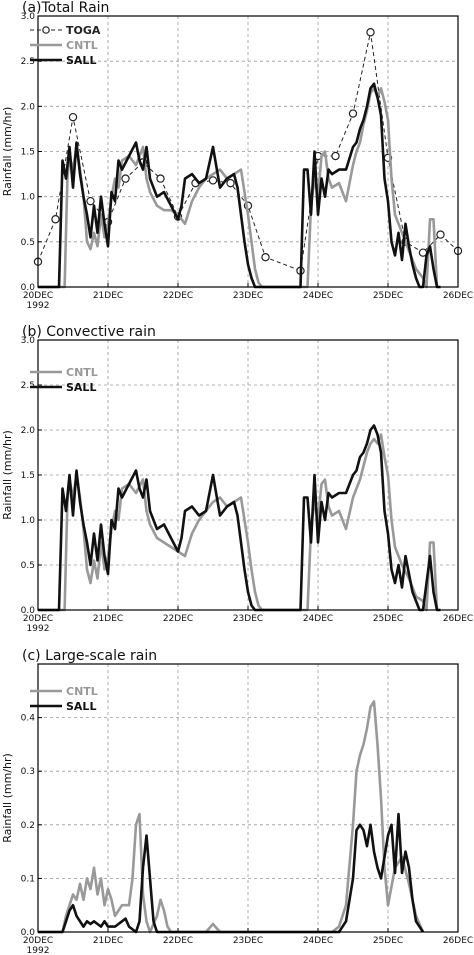  I want to click on y-tick-label: 0.4, so click(28, 719).